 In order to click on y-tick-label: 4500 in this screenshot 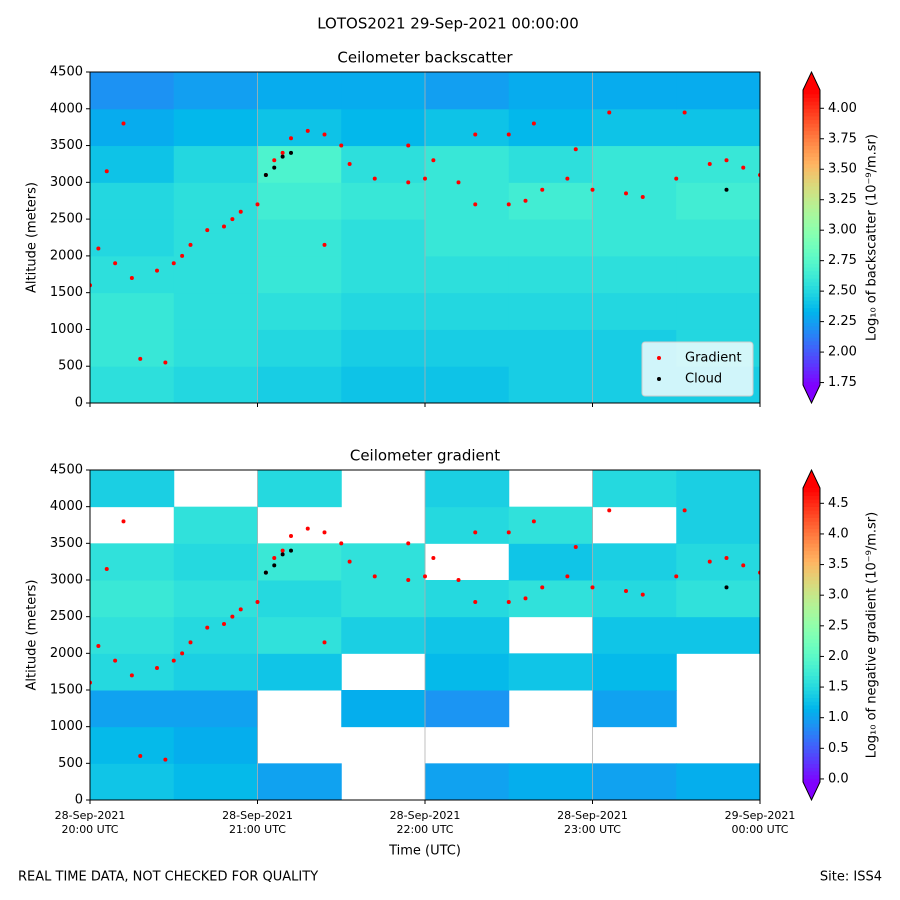, I will do `click(66, 470)`.